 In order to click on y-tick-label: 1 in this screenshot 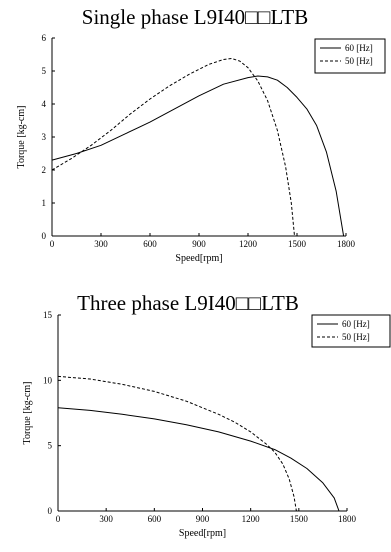, I will do `click(44, 203)`.